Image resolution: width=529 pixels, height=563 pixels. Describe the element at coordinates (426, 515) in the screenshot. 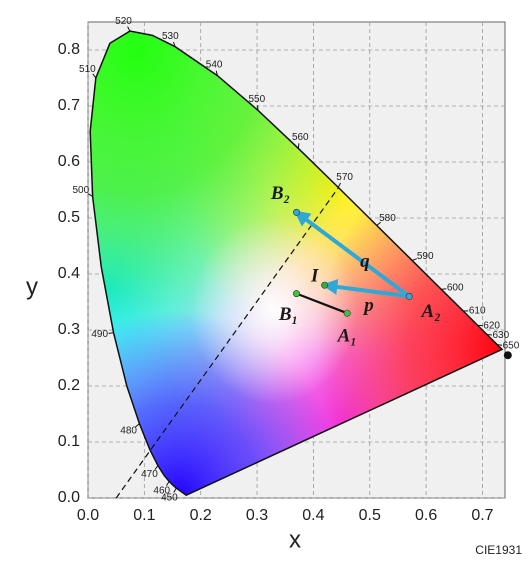

I see `x-tick-label: 0.6` at that location.